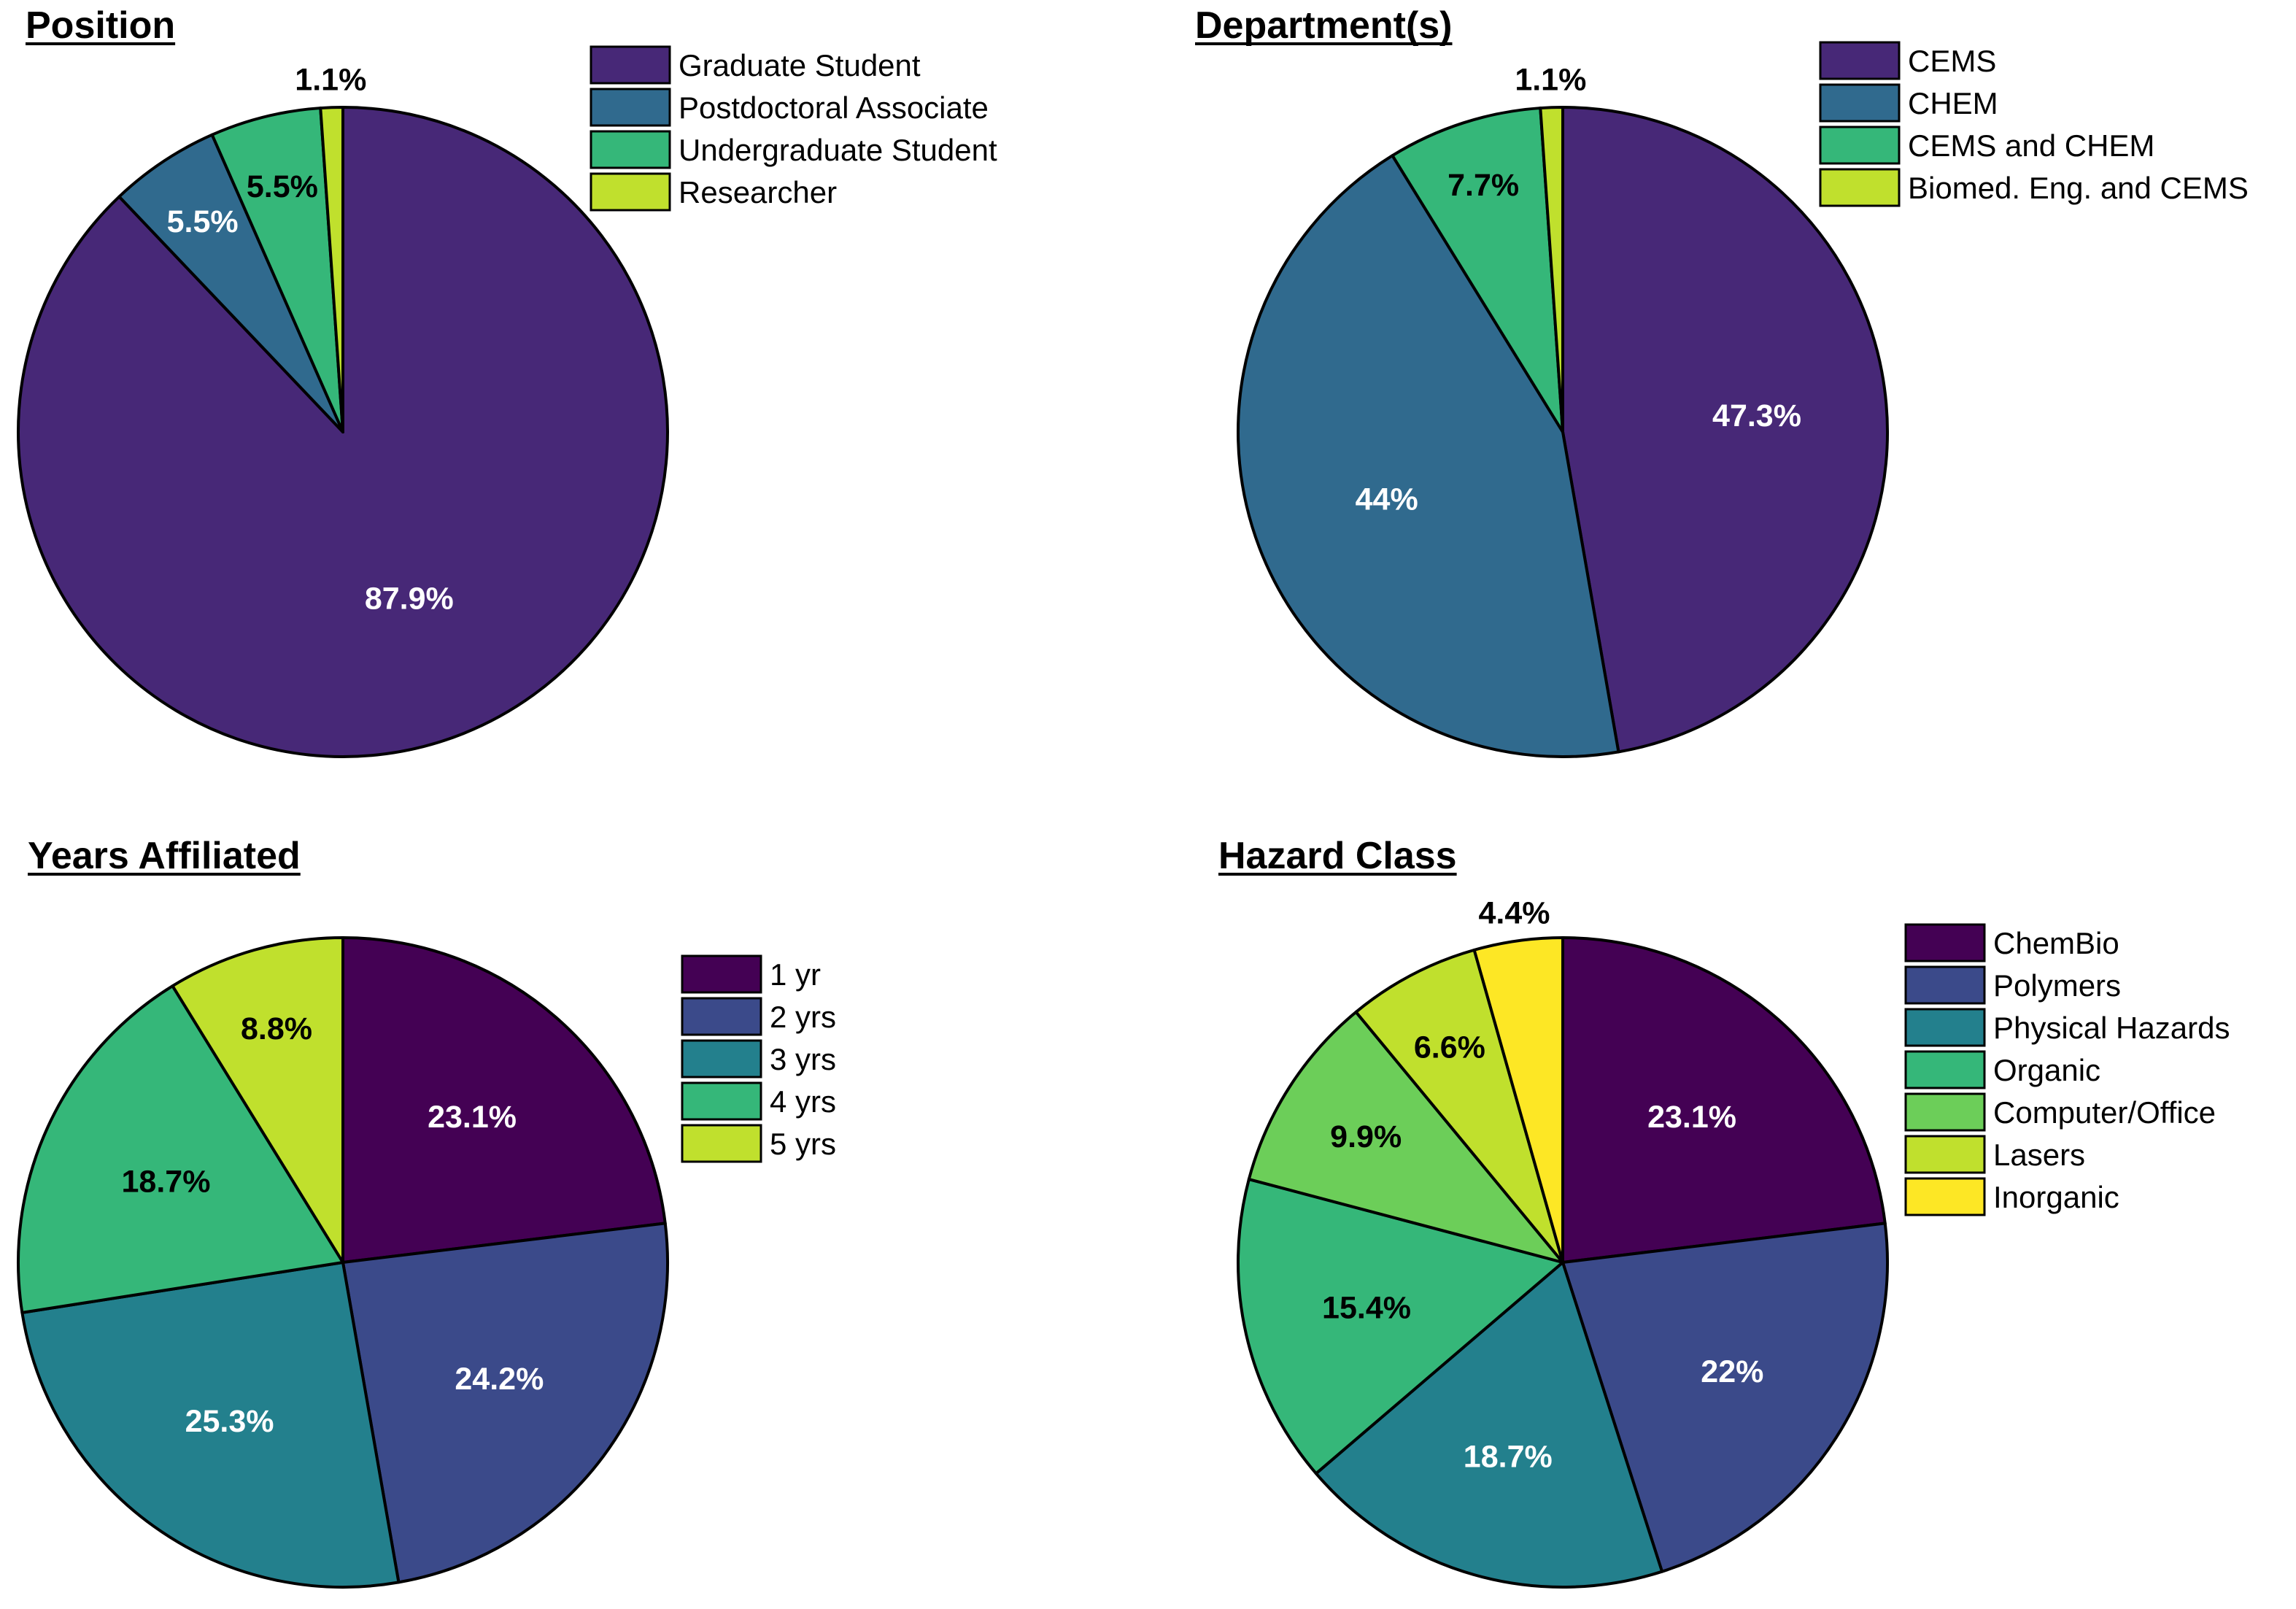 The height and width of the screenshot is (1609, 2296). I want to click on chart-title: Department(s), so click(1324, 25).